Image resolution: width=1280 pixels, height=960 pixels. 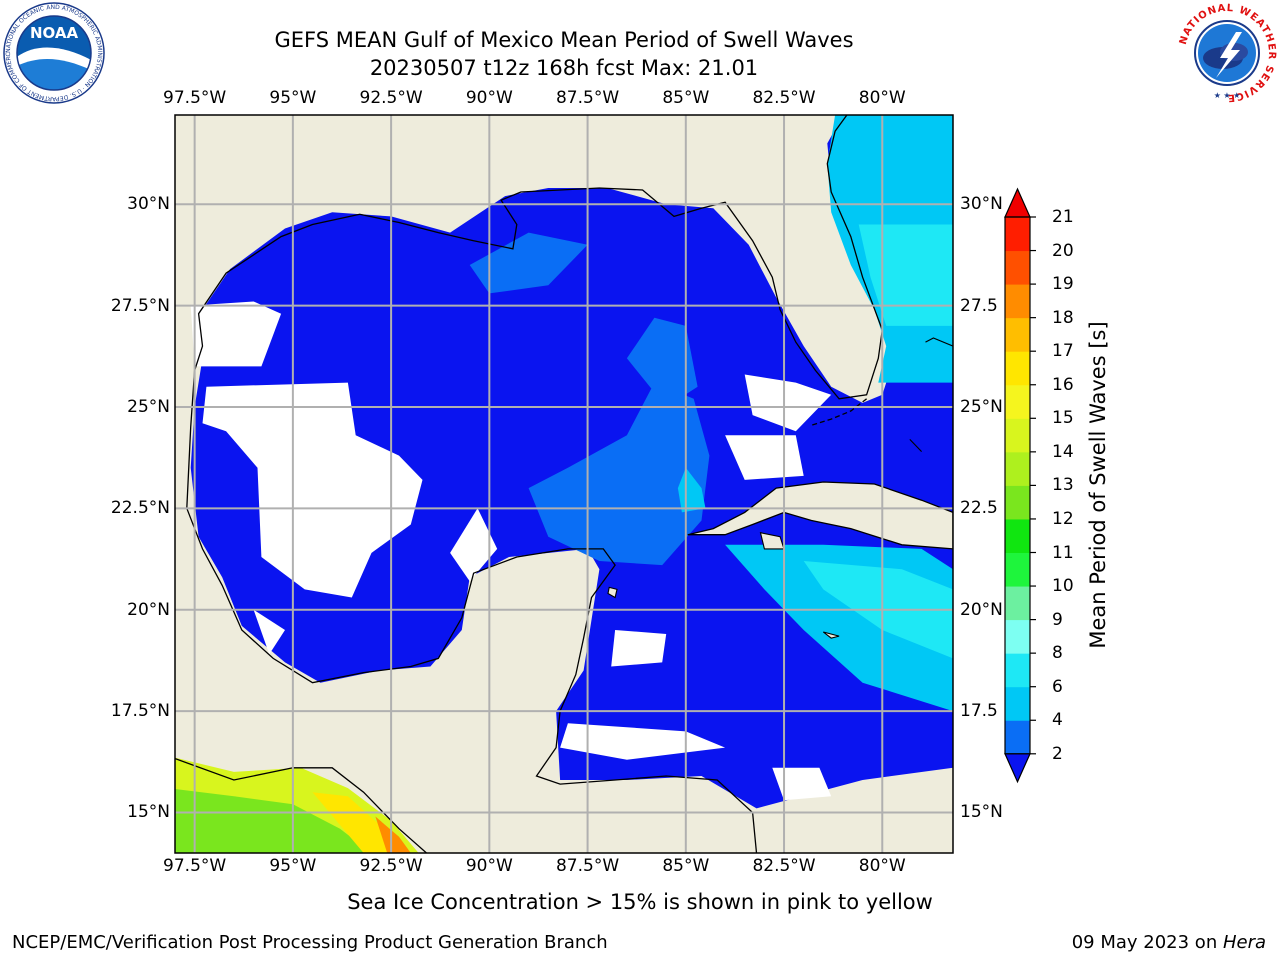 I want to click on colorbar, so click(x=1020, y=485).